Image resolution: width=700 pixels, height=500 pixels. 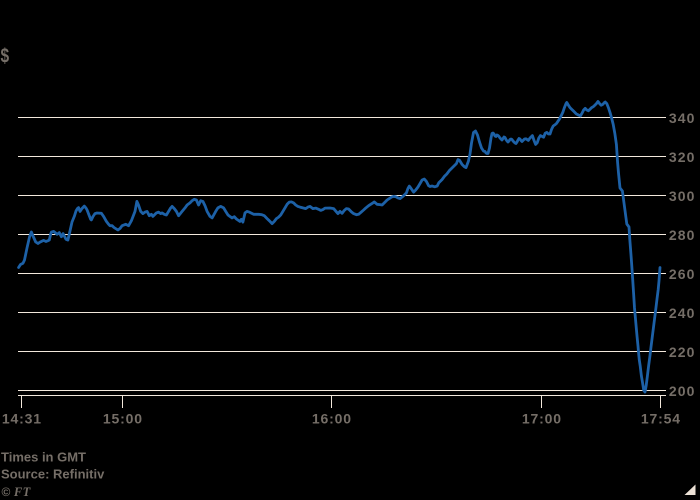 I want to click on svg-text: 16:00, so click(x=332, y=419).